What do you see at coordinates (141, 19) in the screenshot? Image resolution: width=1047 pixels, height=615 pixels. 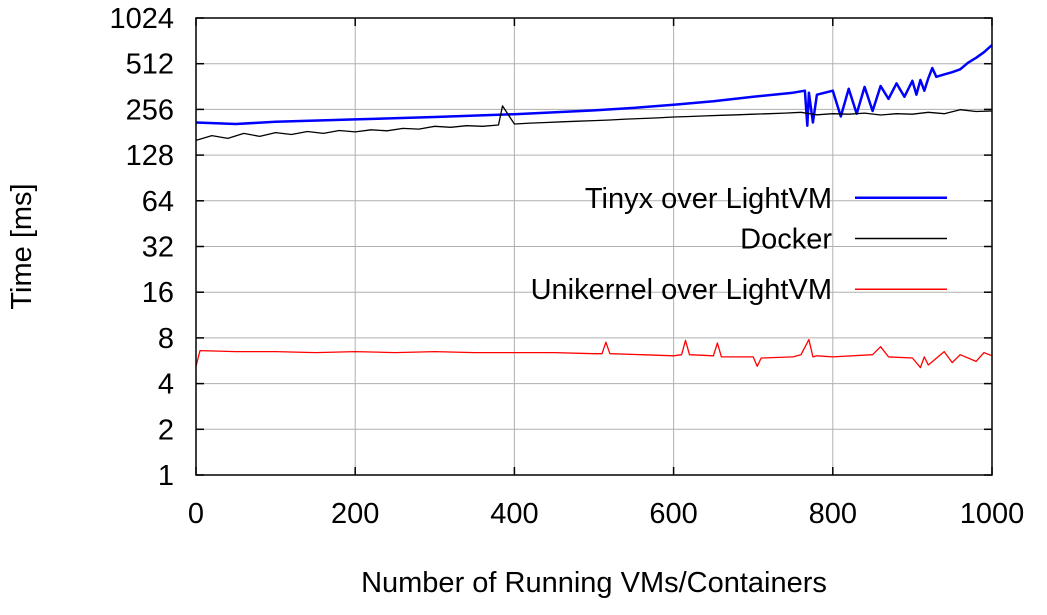 I see `y-tick-label: 1024` at bounding box center [141, 19].